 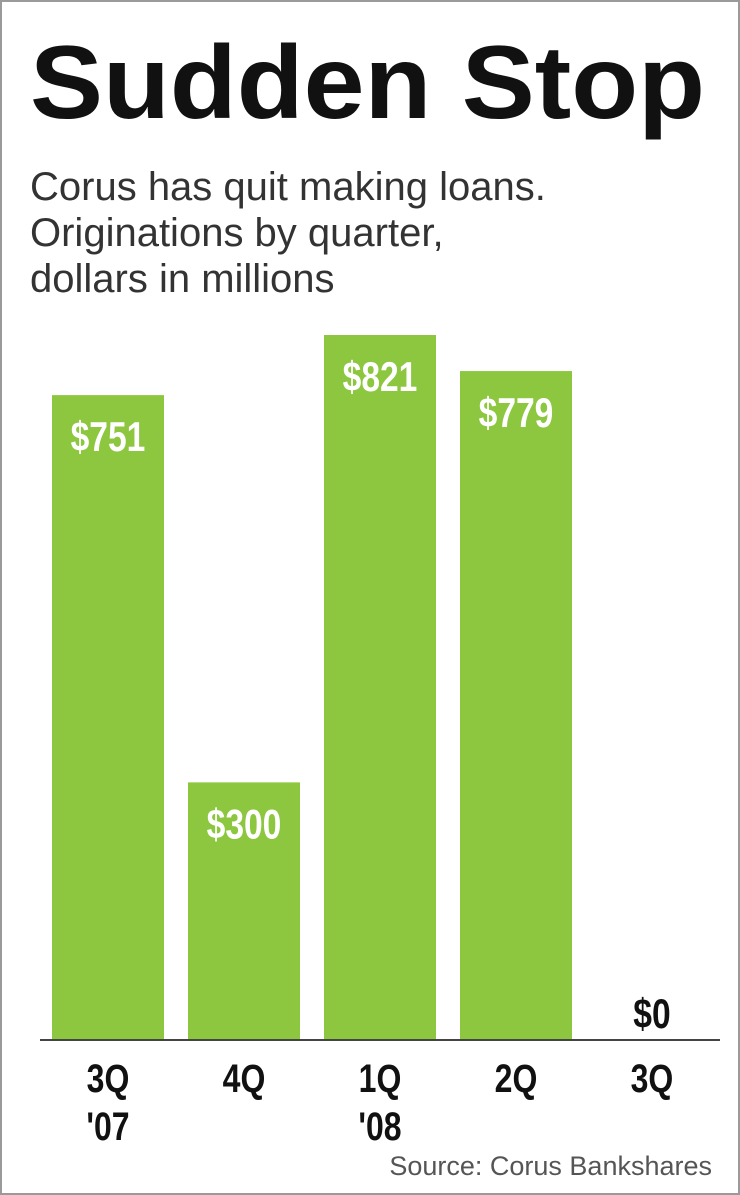 I want to click on source: Source: Corus Bankshares, so click(x=550, y=1166).